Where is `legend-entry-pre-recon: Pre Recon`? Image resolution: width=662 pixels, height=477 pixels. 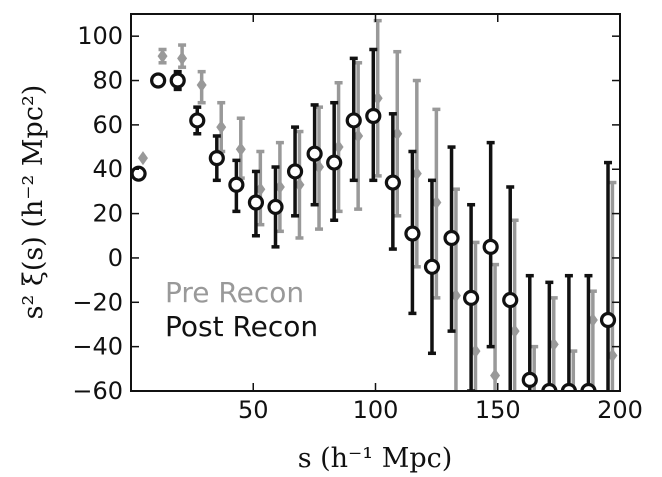 legend-entry-pre-recon: Pre Recon is located at coordinates (234, 292).